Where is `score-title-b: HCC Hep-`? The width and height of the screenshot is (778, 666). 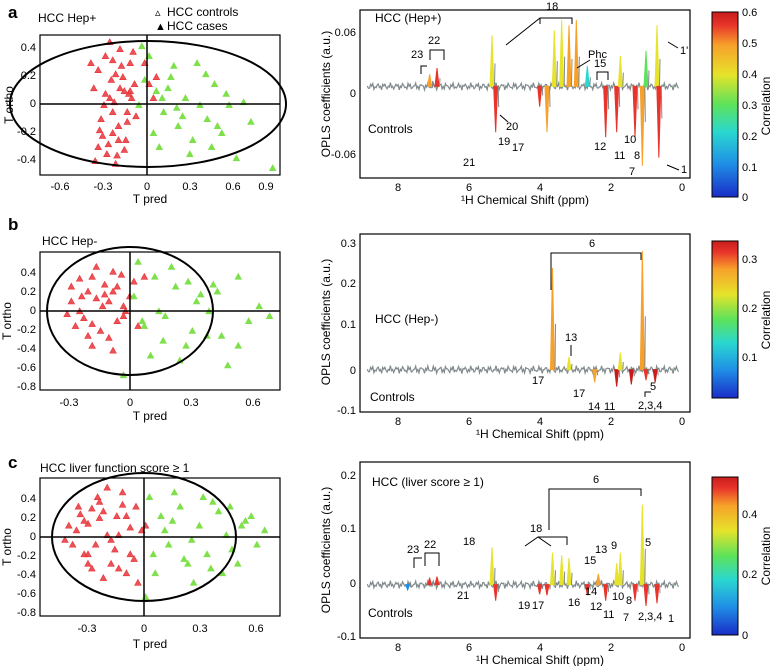
score-title-b: HCC Hep- is located at coordinates (69, 241).